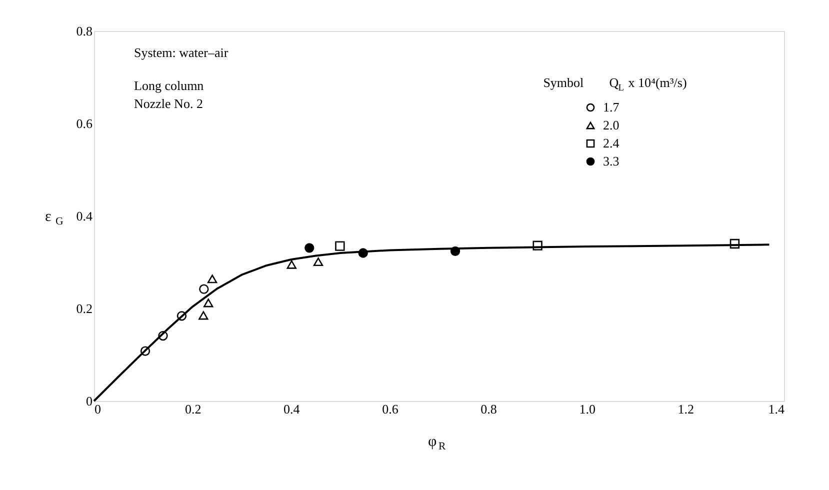  What do you see at coordinates (611, 125) in the screenshot?
I see `legend-label: 2.0` at bounding box center [611, 125].